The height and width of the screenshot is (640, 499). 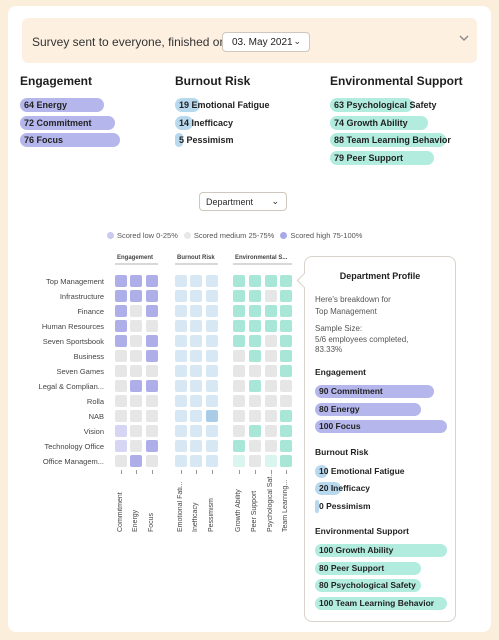 I want to click on score-pill: 5 Pessimism, so click(x=250, y=140).